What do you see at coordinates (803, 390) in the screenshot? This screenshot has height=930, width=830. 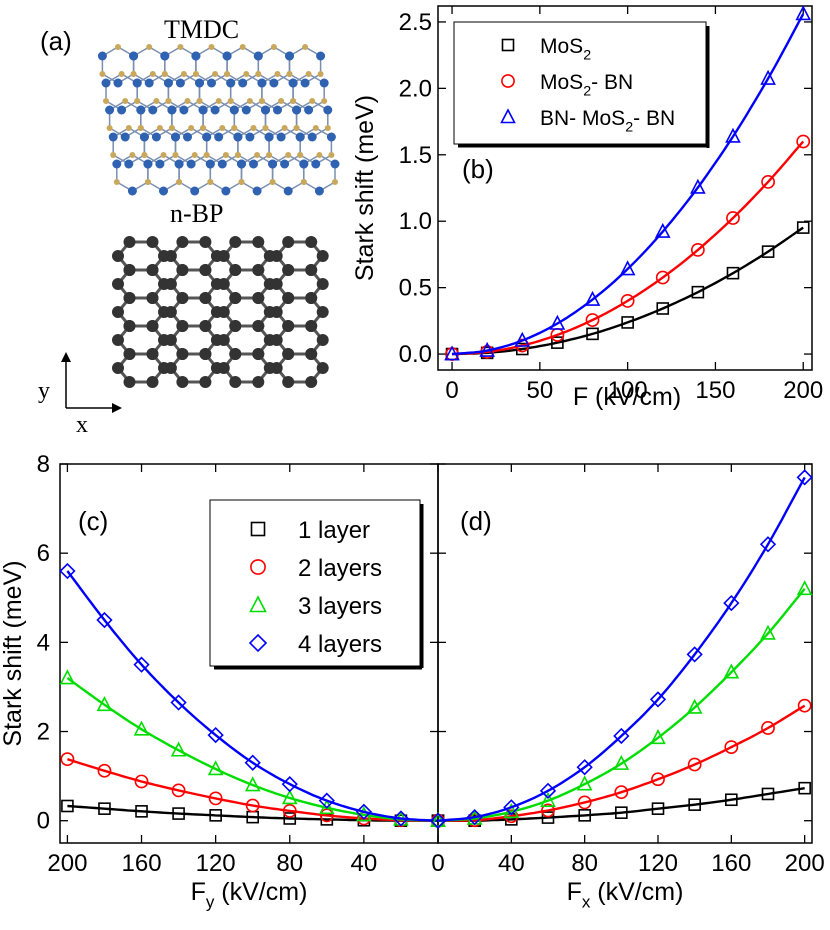 I see `x-tick-label: 200` at bounding box center [803, 390].